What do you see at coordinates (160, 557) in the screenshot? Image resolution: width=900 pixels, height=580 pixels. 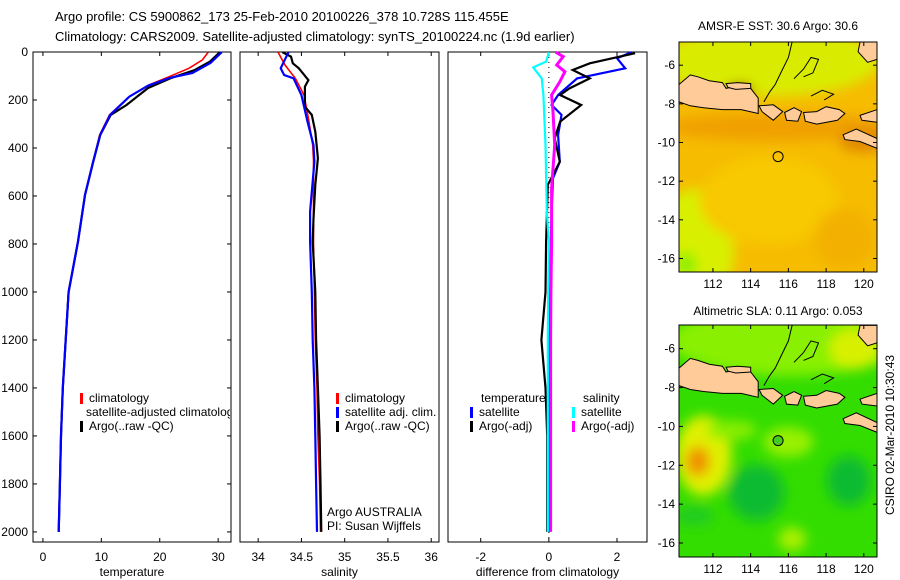 I see `x-tick-label: 20` at bounding box center [160, 557].